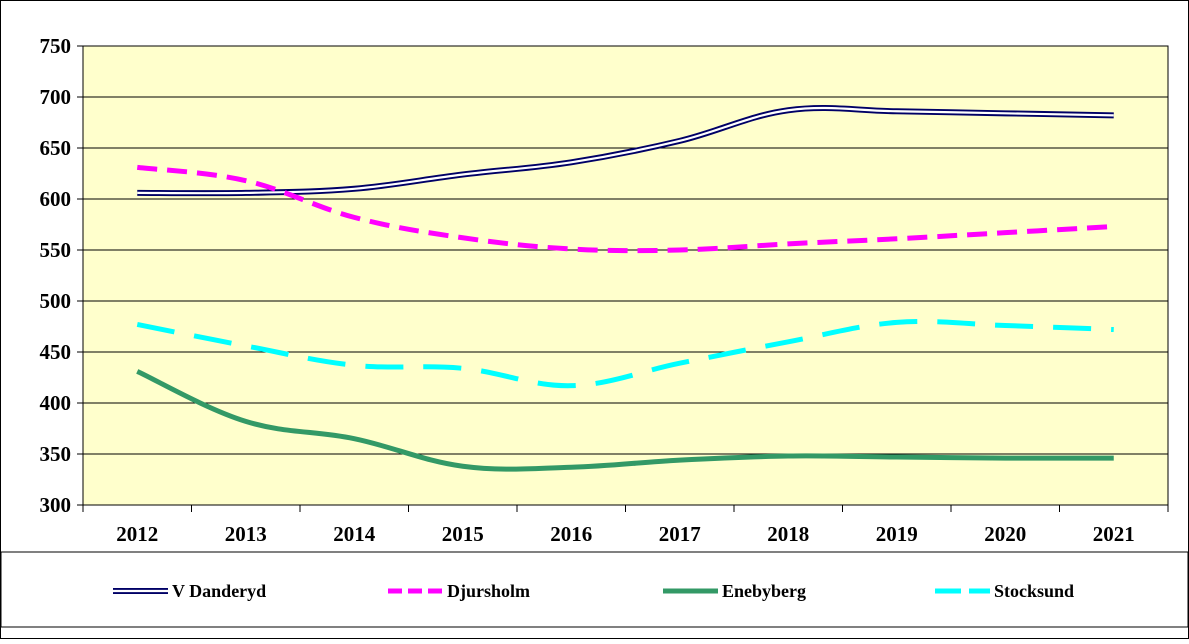  I want to click on x-tick-label: 2015, so click(463, 534).